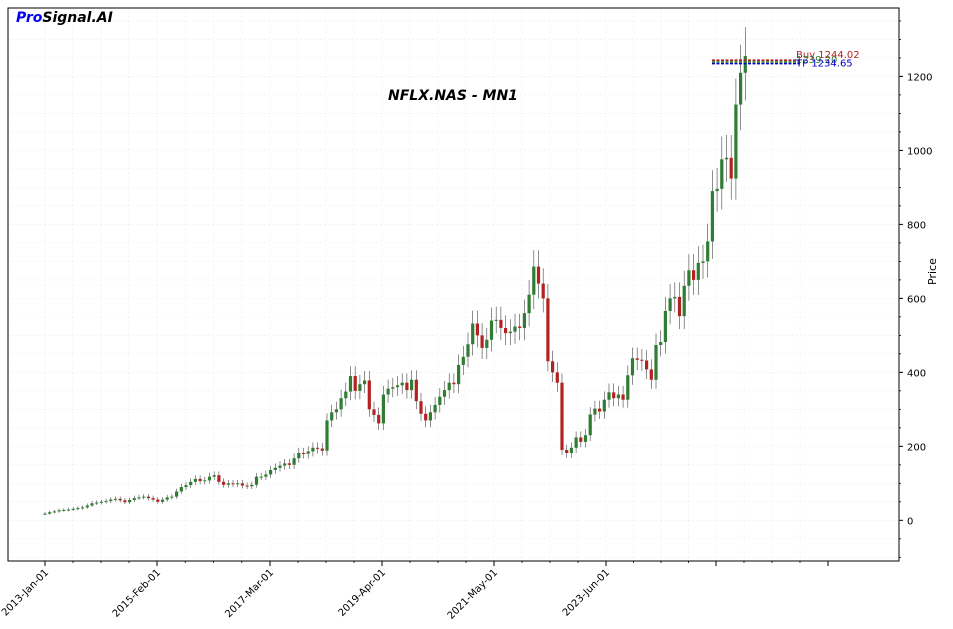 The width and height of the screenshot is (953, 629). I want to click on x-tick-label: 2013-Jan-01, so click(25, 592).